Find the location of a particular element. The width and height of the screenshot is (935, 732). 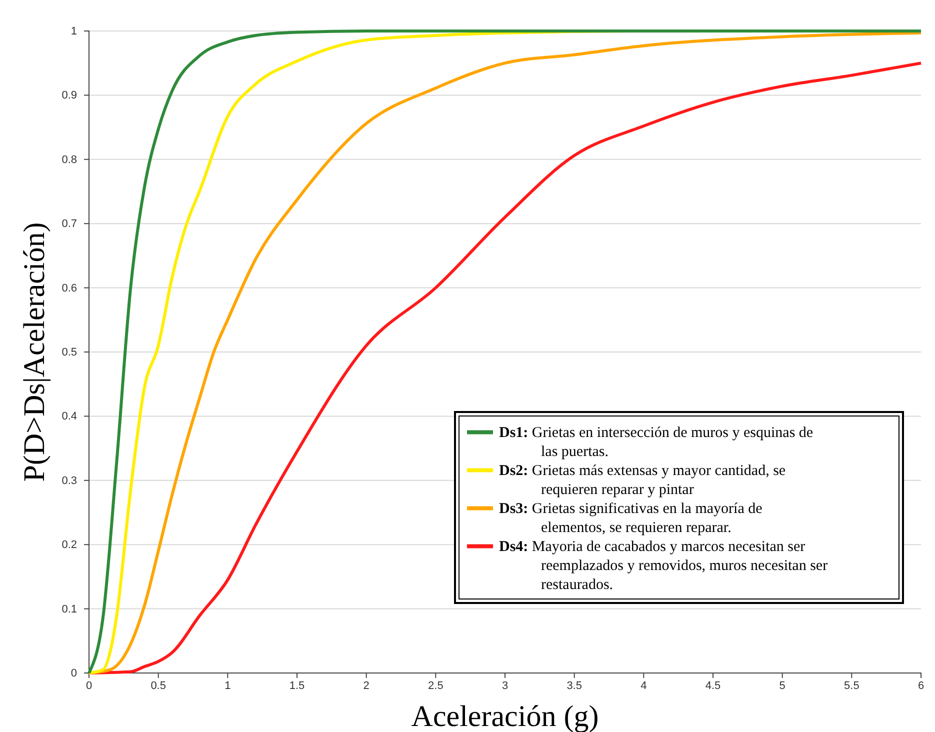

y-tick-label: 0.4 is located at coordinates (69, 416).